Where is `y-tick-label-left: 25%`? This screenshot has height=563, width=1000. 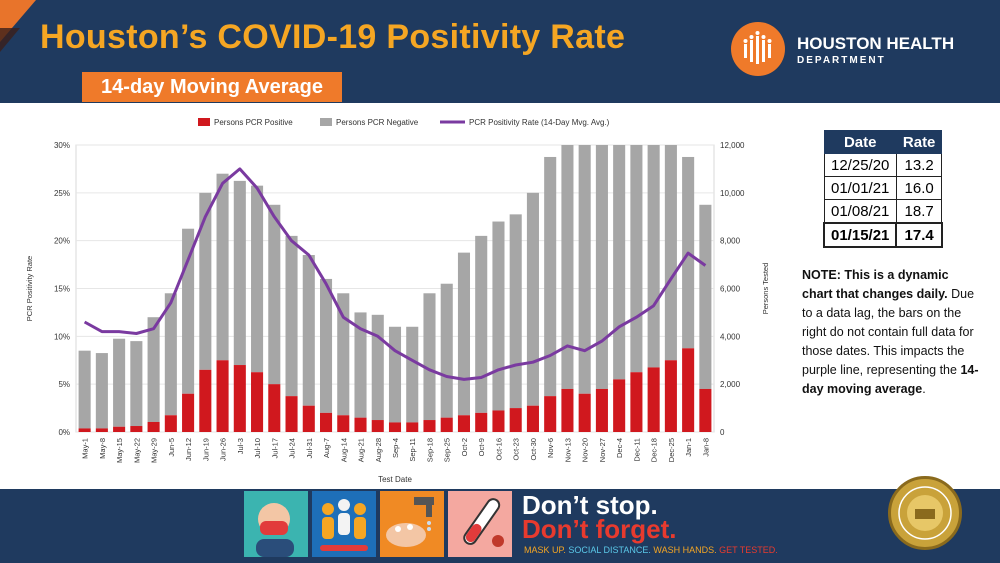
y-tick-label-left: 25% is located at coordinates (62, 193).